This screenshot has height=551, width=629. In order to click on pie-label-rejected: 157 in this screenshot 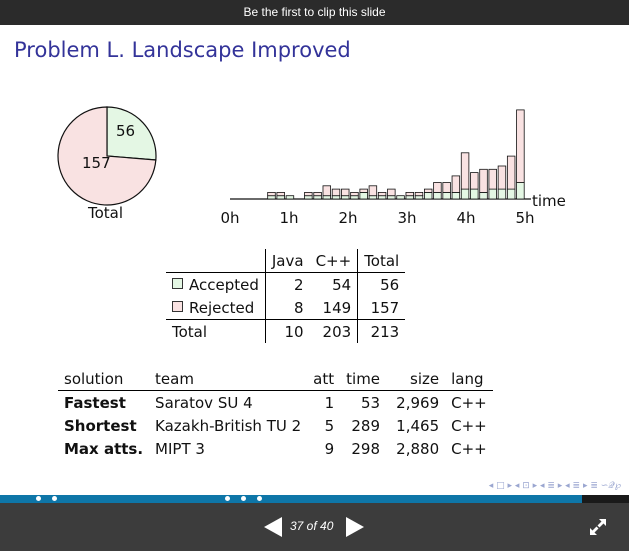, I will do `click(96, 163)`.